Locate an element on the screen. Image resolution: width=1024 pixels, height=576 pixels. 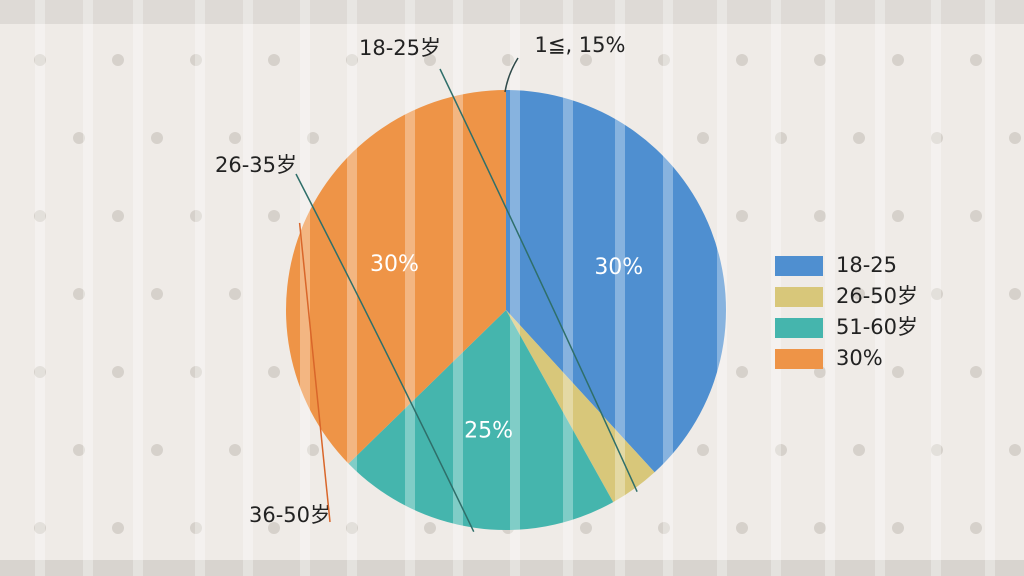
slice-labels: 30% 25% 30% is located at coordinates (506, 348).